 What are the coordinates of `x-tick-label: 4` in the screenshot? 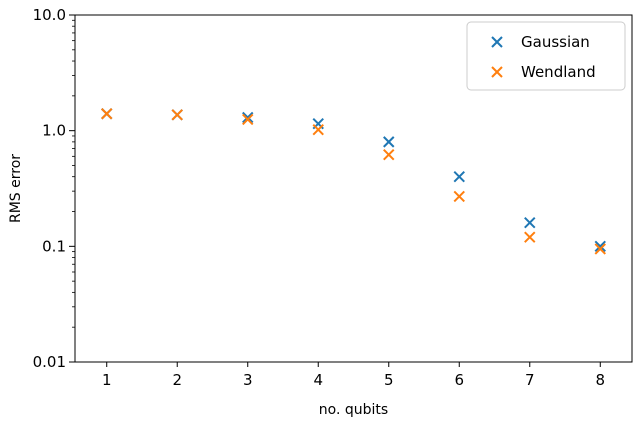 It's located at (318, 380).